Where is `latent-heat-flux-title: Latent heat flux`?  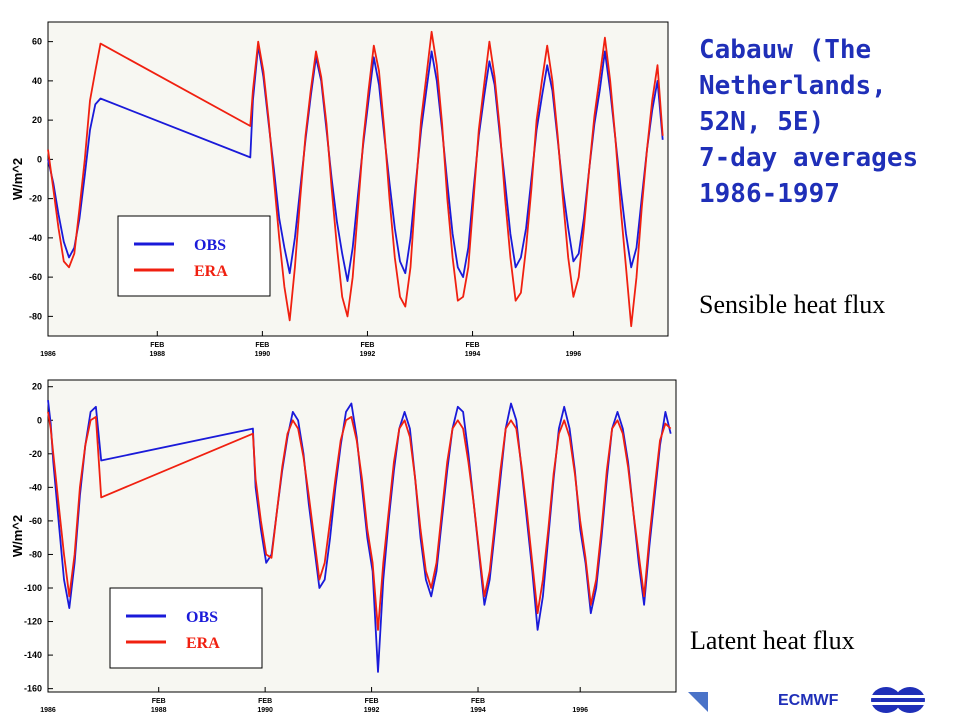
latent-heat-flux-title: Latent heat flux is located at coordinates (772, 640).